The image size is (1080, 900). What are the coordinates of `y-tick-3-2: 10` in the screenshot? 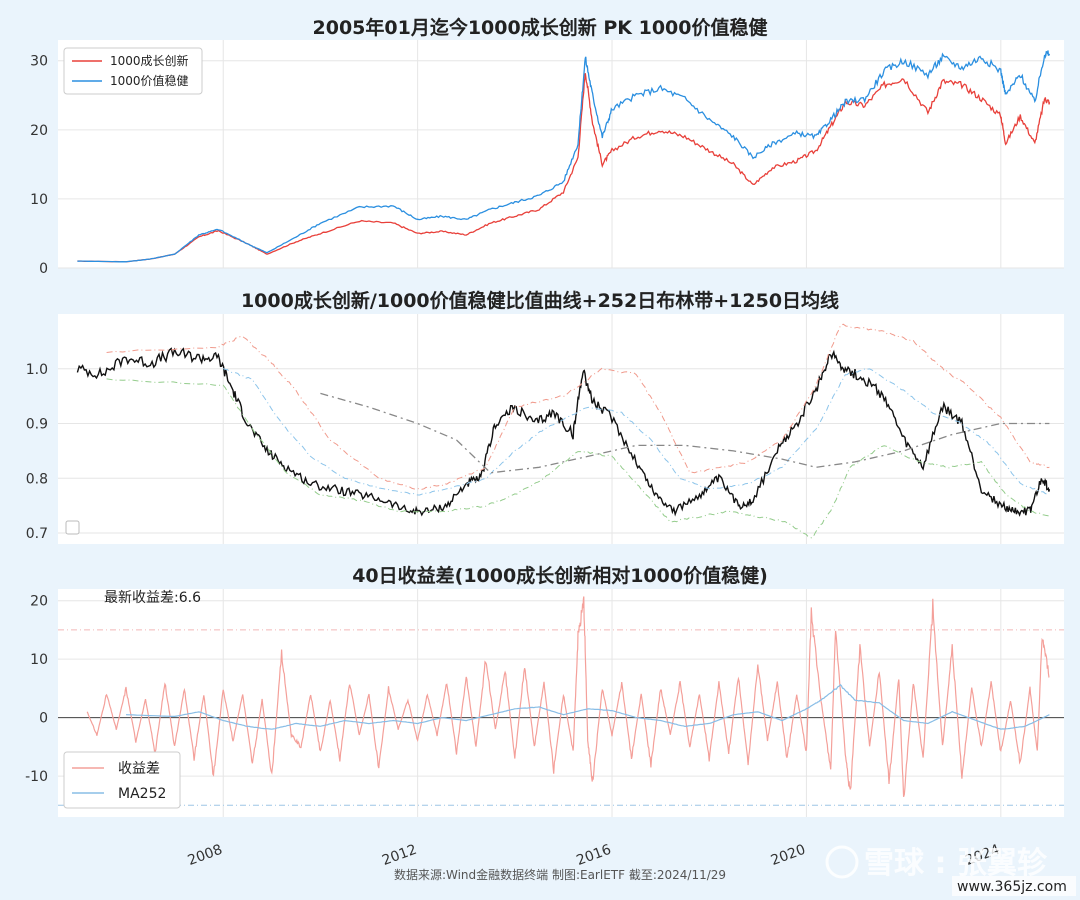 It's located at (39, 660).